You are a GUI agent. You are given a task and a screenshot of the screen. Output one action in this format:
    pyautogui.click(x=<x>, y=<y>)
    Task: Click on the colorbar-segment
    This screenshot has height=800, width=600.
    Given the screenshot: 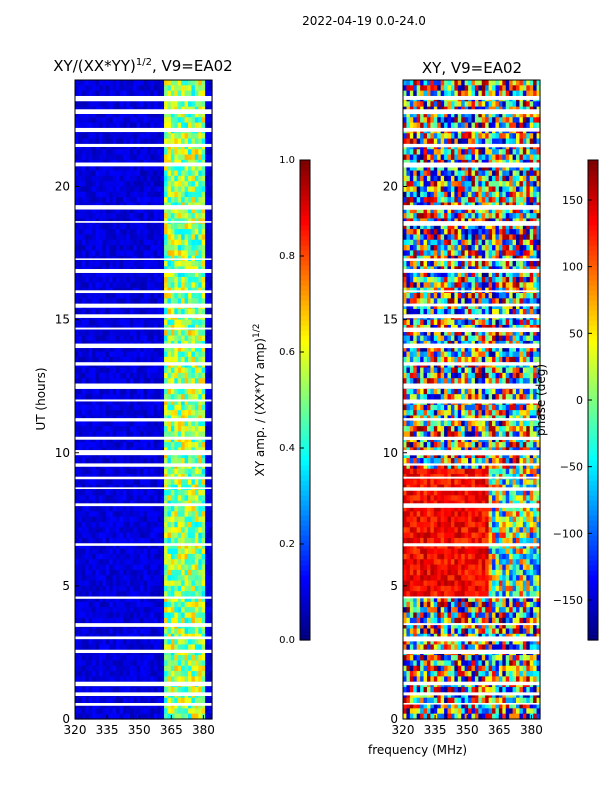 What is the action you would take?
    pyautogui.click(x=305, y=483)
    